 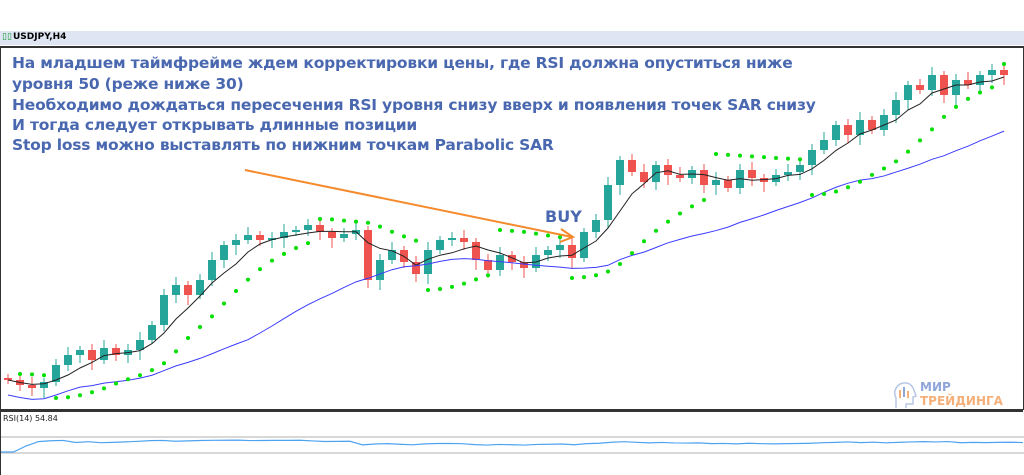 I want to click on rsi-label: RSI(14) 54.84, so click(x=30, y=418).